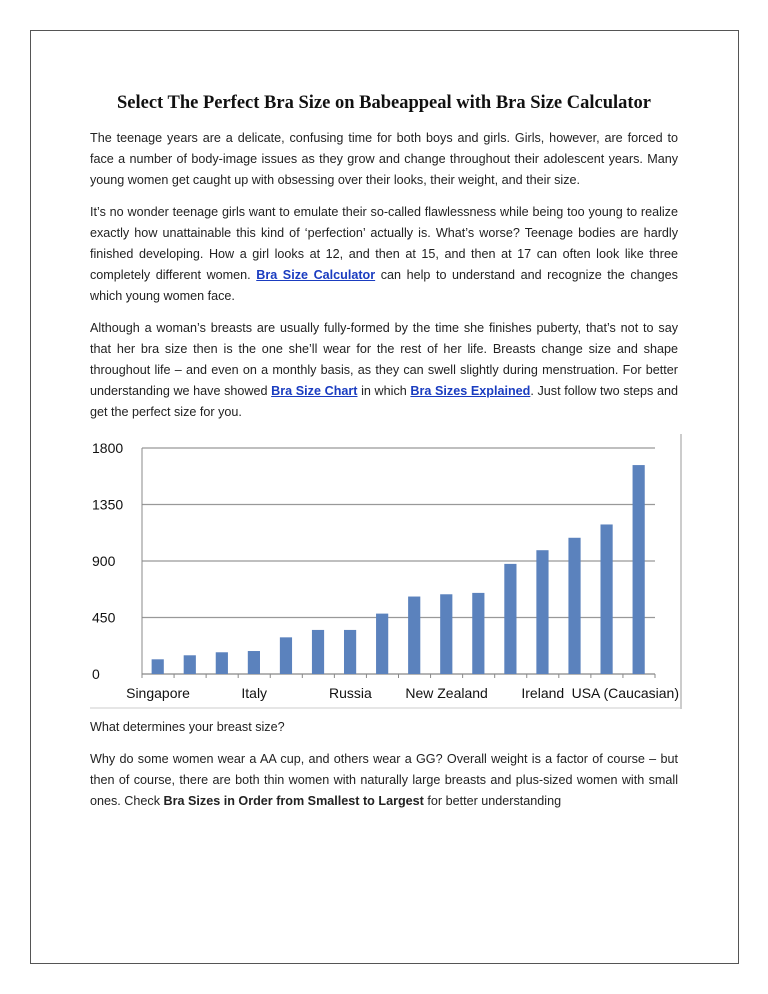  Describe the element at coordinates (104, 618) in the screenshot. I see `y-tick-label: 450` at that location.